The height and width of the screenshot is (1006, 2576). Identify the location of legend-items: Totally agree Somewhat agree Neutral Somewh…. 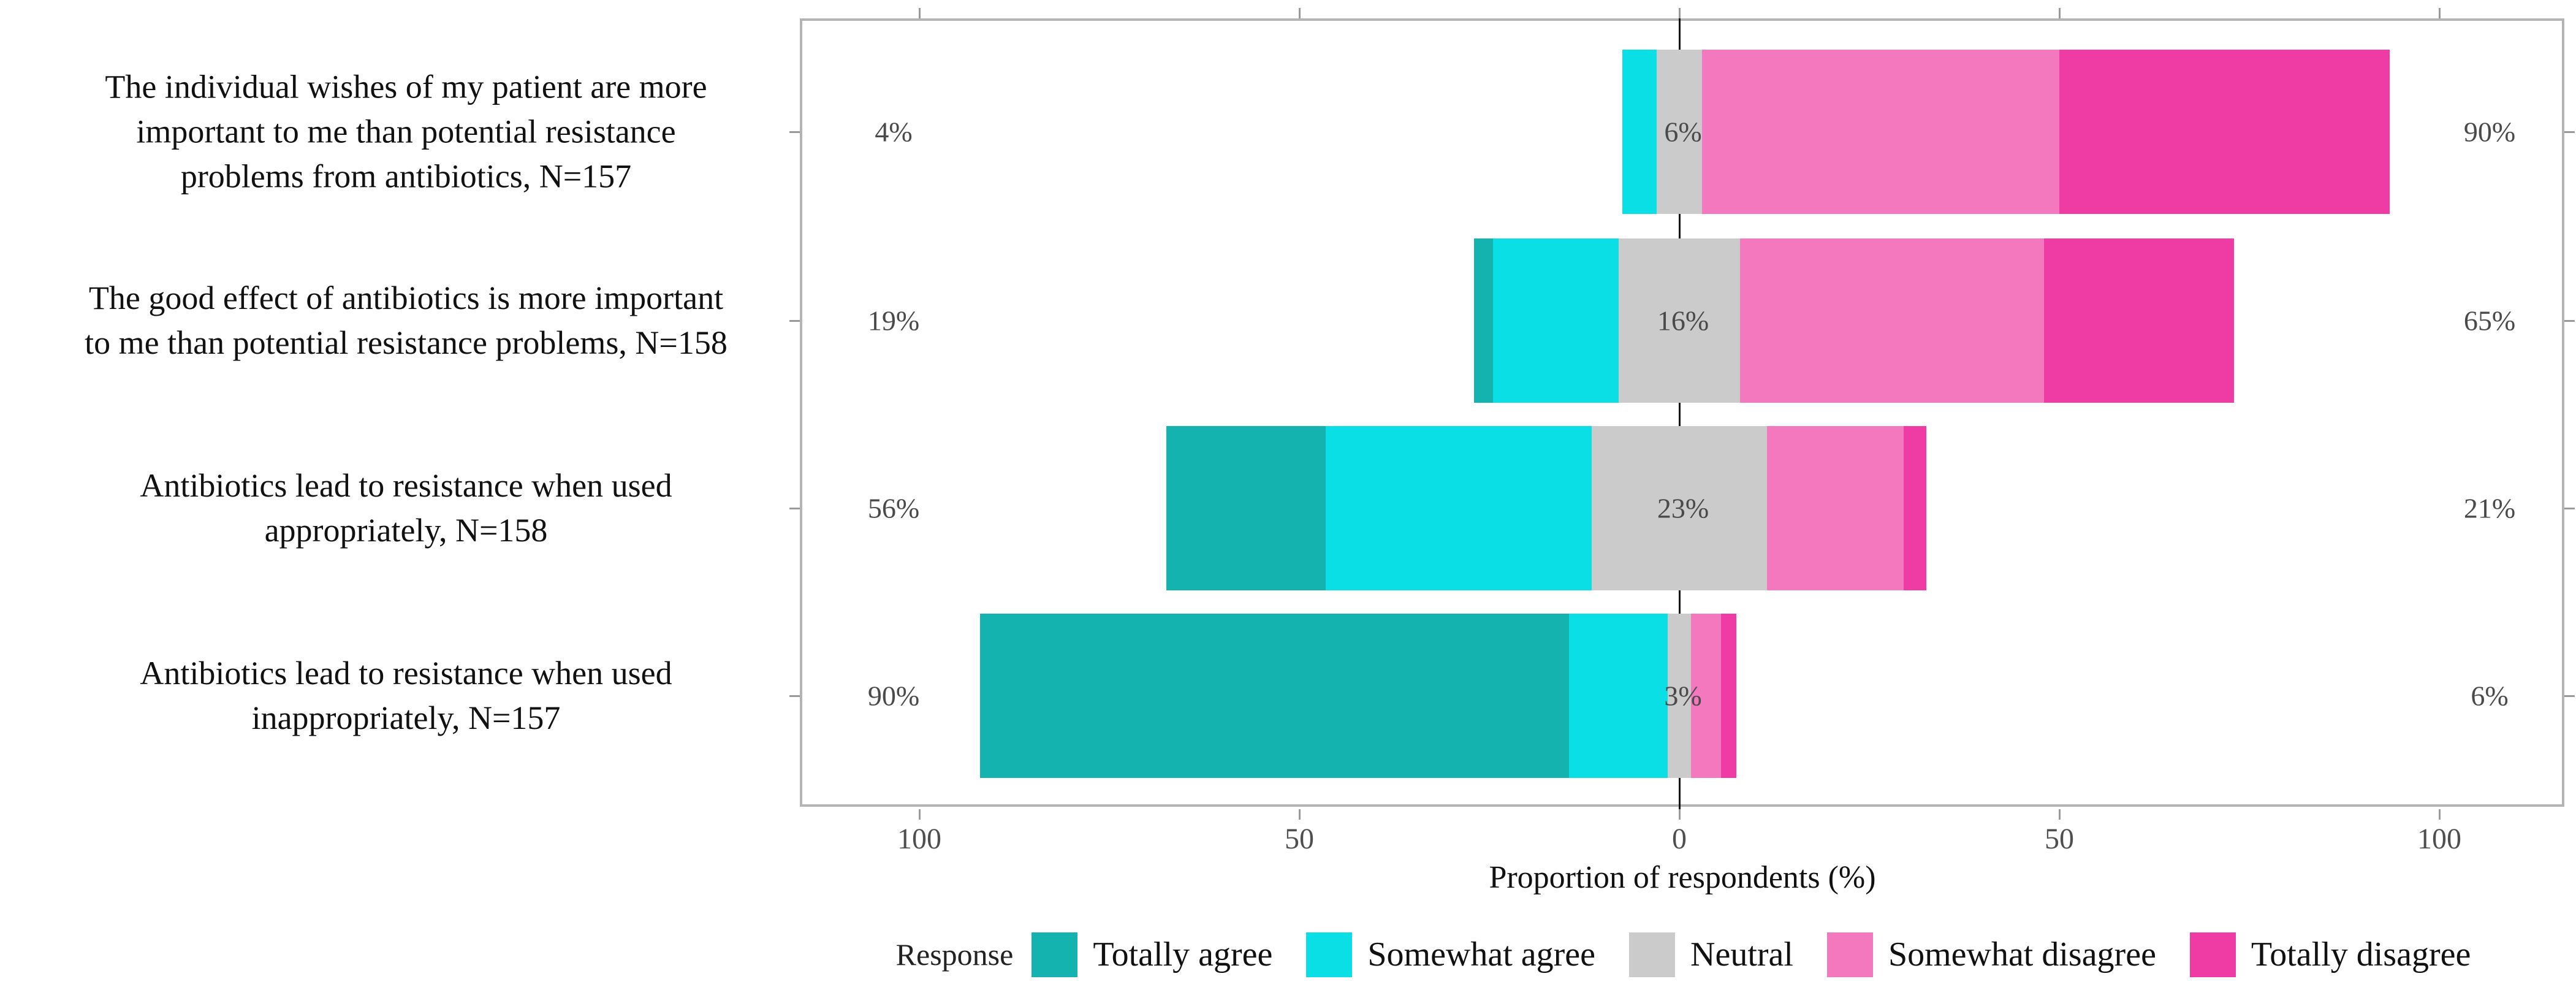
(1751, 954).